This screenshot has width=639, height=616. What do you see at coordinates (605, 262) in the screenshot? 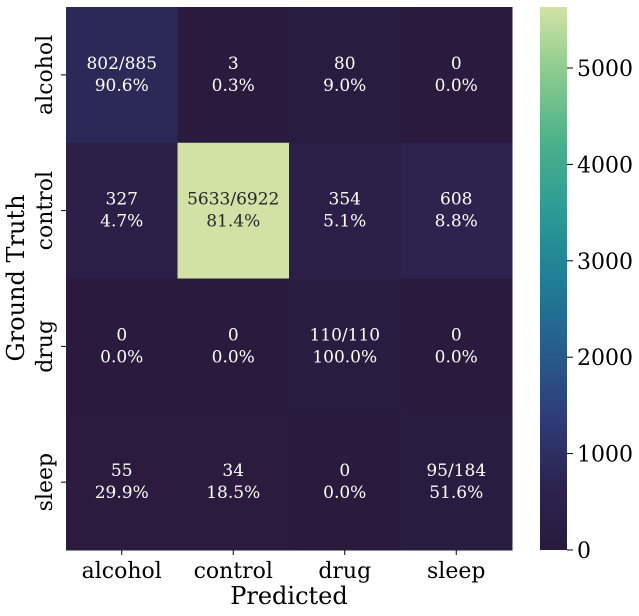
I see `colorbar-tick-label: 3000` at bounding box center [605, 262].